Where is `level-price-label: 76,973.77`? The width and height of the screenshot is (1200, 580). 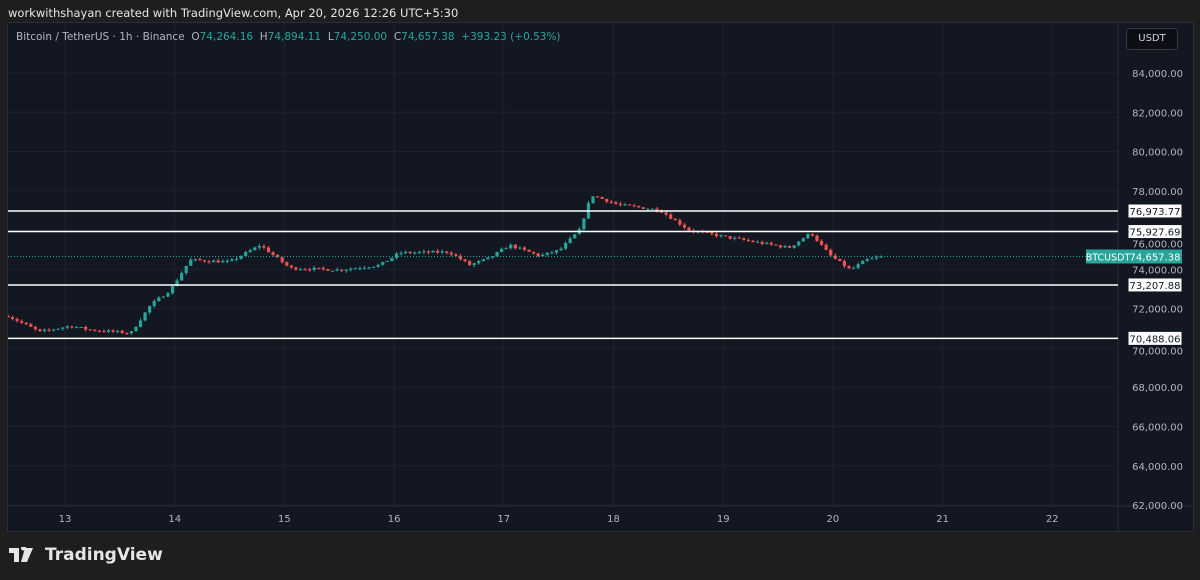 level-price-label: 76,973.77 is located at coordinates (1155, 212).